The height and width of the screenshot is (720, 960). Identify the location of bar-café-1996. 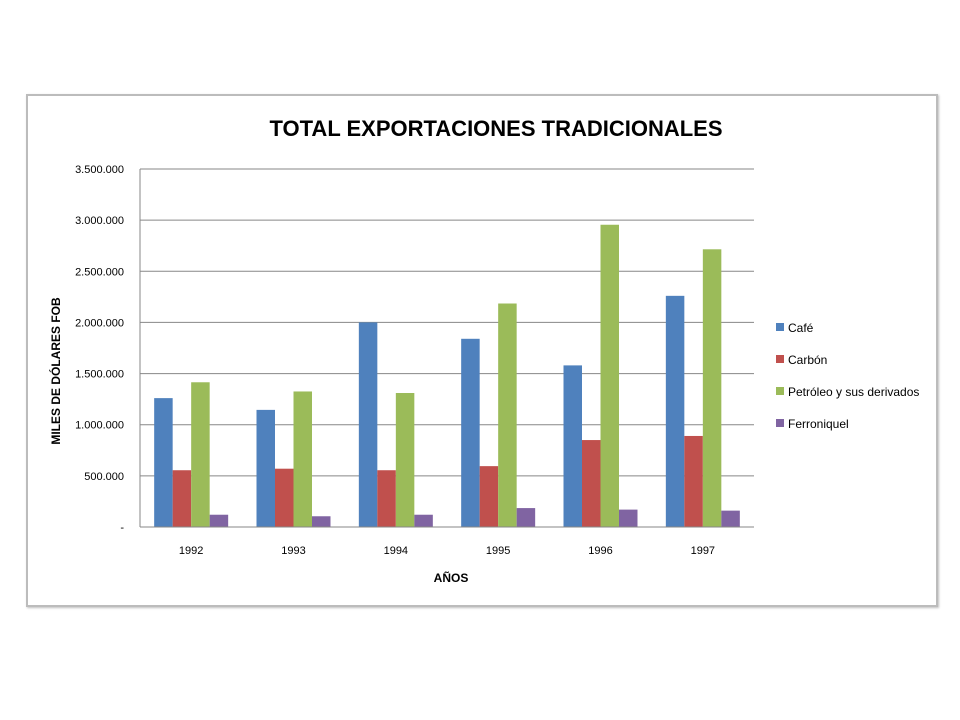
(572, 446).